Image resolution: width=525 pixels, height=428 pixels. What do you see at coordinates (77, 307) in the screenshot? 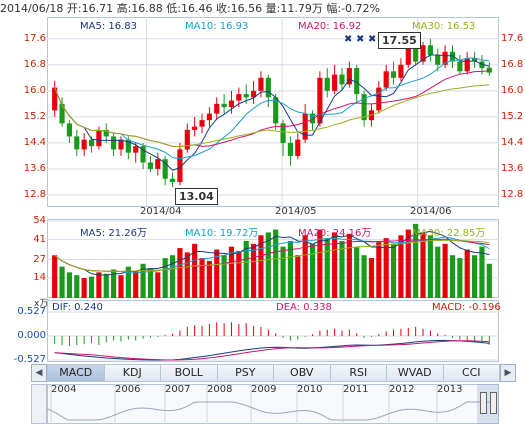
I see `macd-dif-label: DIF: 0.240` at bounding box center [77, 307].